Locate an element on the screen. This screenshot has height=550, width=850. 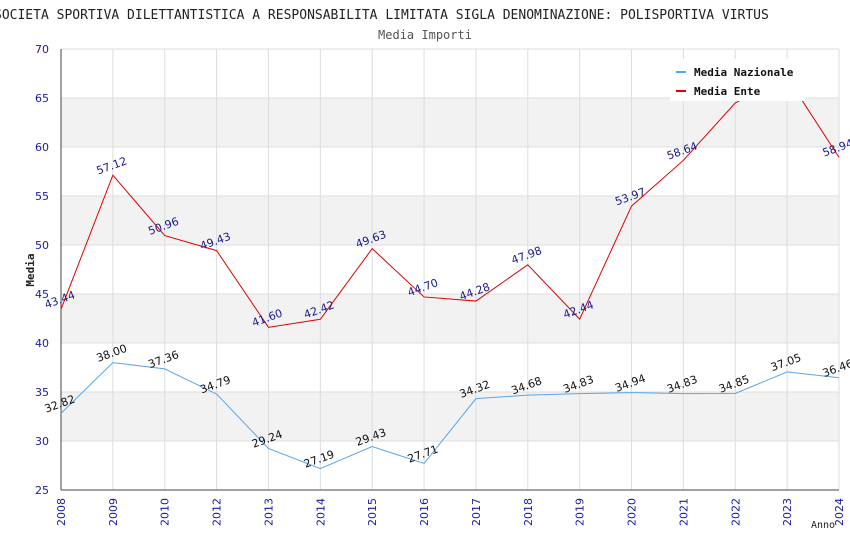
x-tick-label: 2008 is located at coordinates (61, 512).